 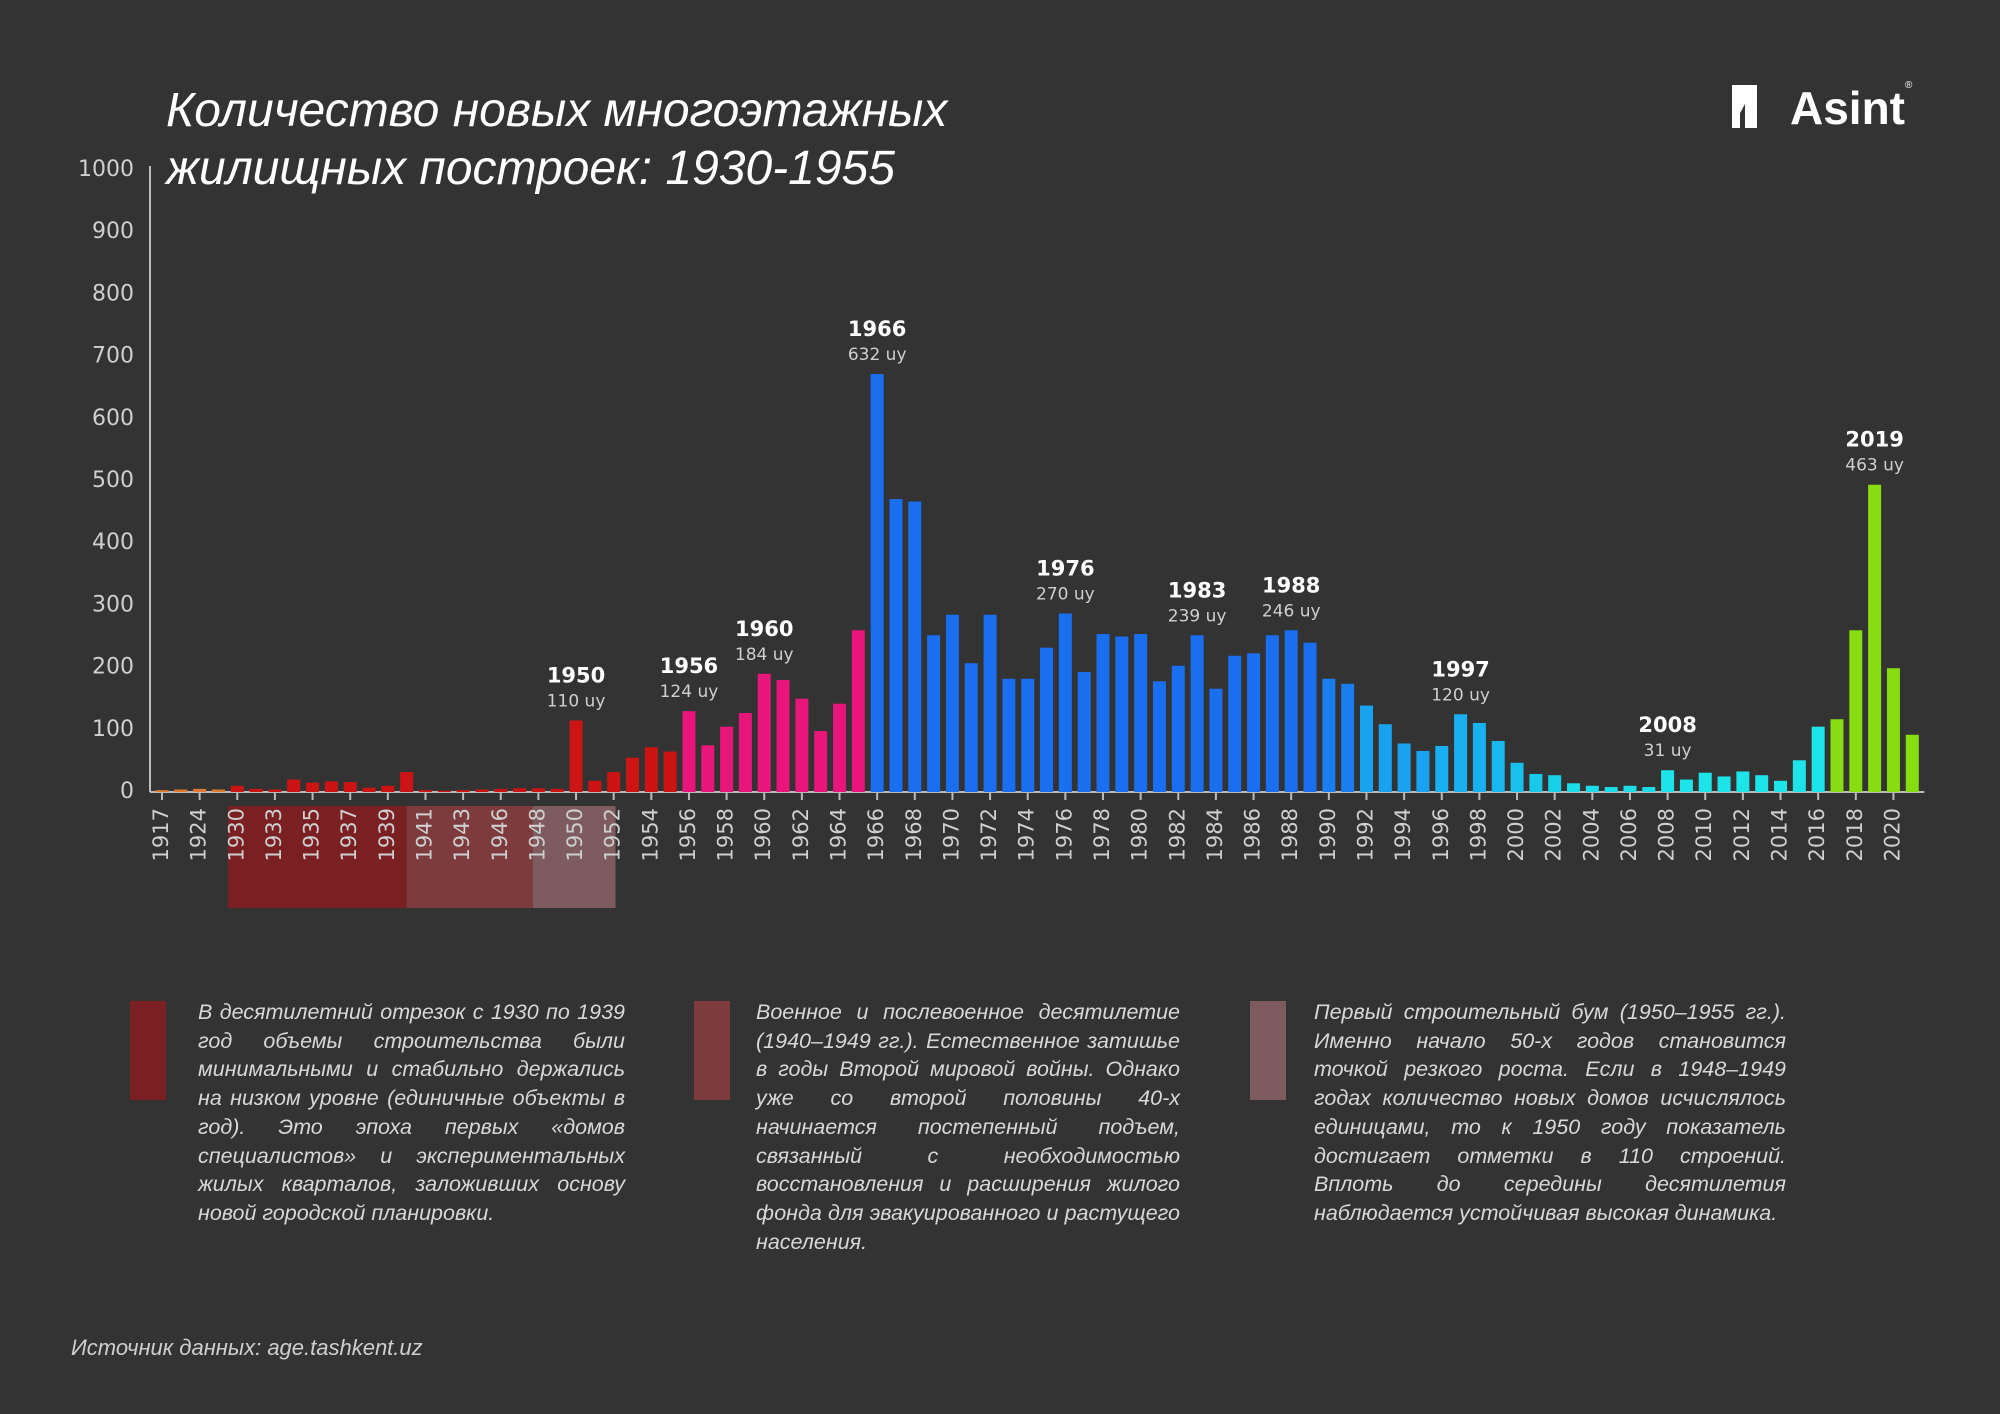 I want to click on y-tick-label: 700, so click(x=113, y=356).